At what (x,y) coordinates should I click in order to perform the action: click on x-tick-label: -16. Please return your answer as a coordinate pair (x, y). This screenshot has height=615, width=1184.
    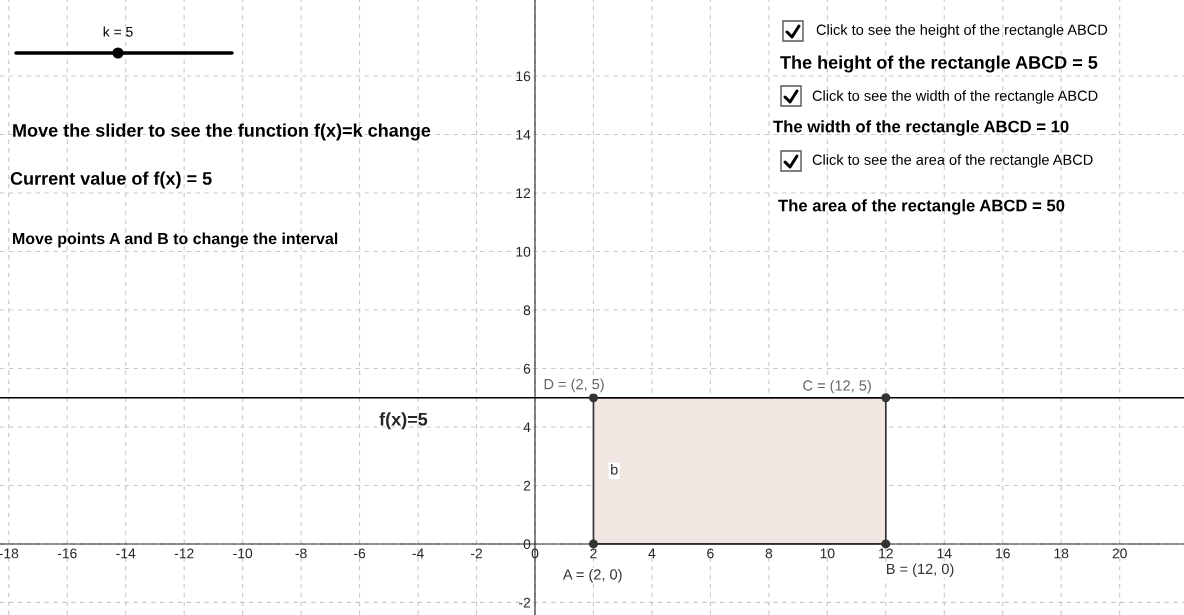
    Looking at the image, I should click on (67, 553).